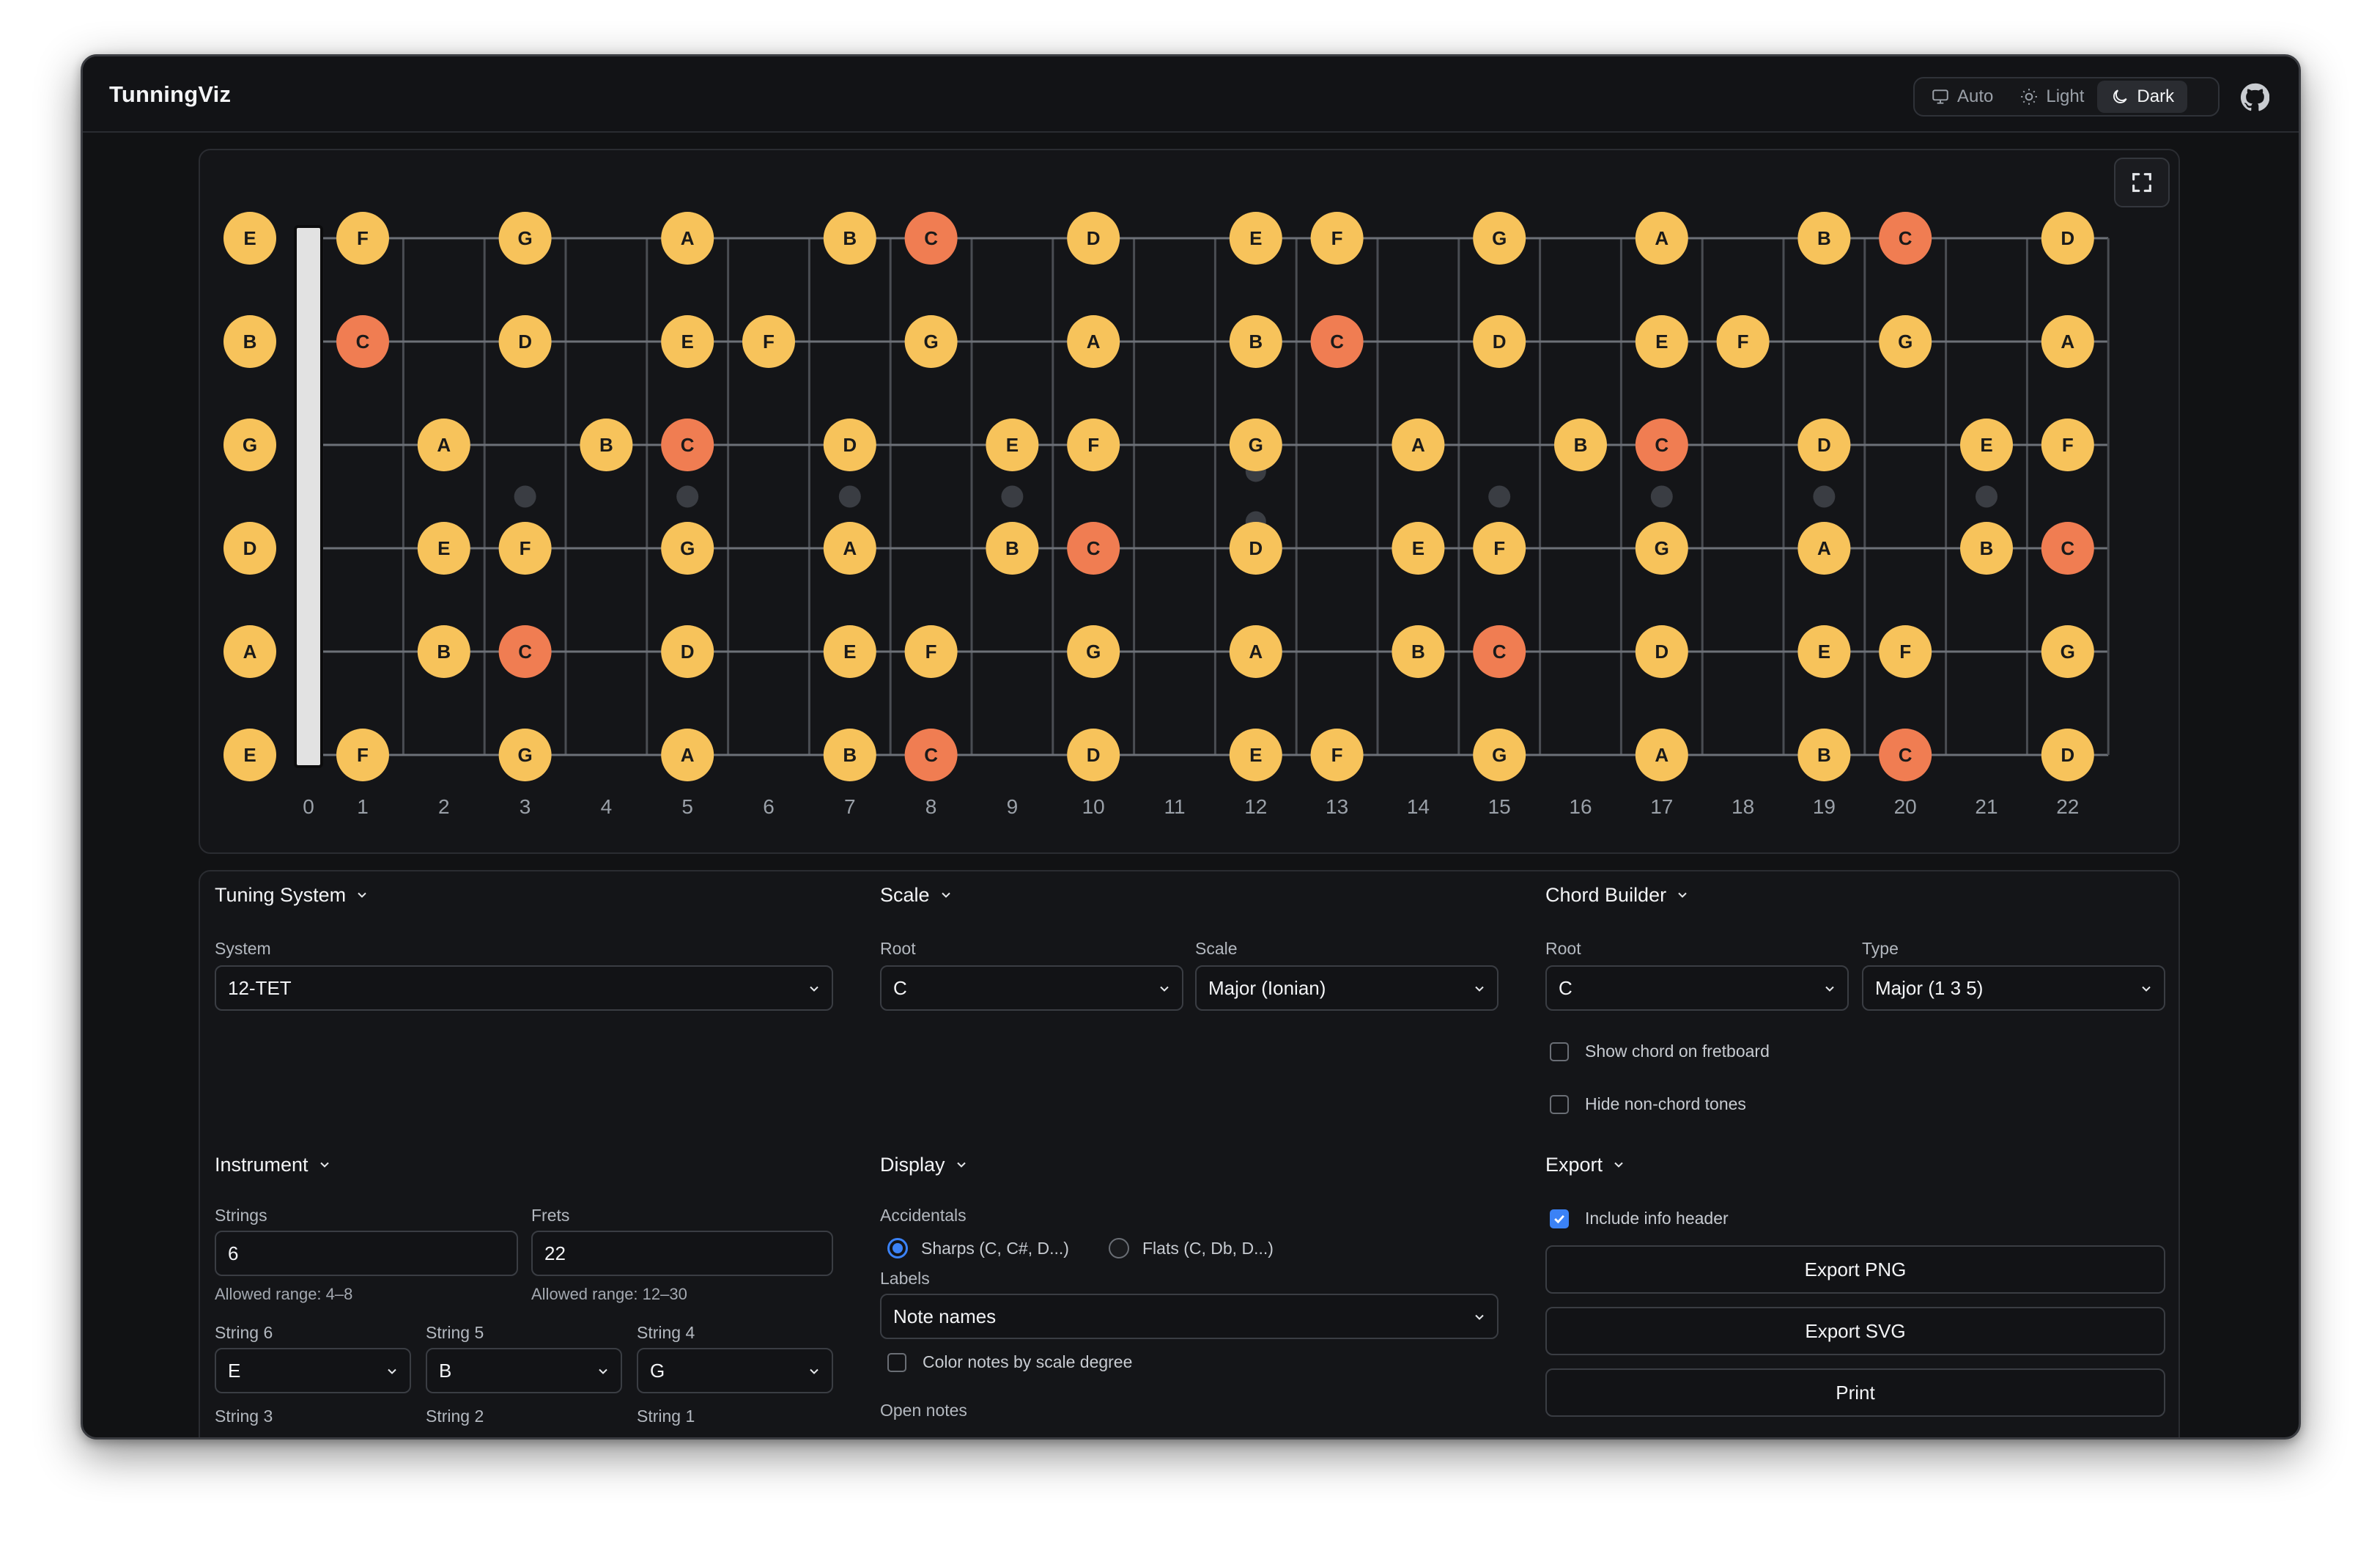  I want to click on flats-radio: Flats (C, Db, D...), so click(1191, 1248).